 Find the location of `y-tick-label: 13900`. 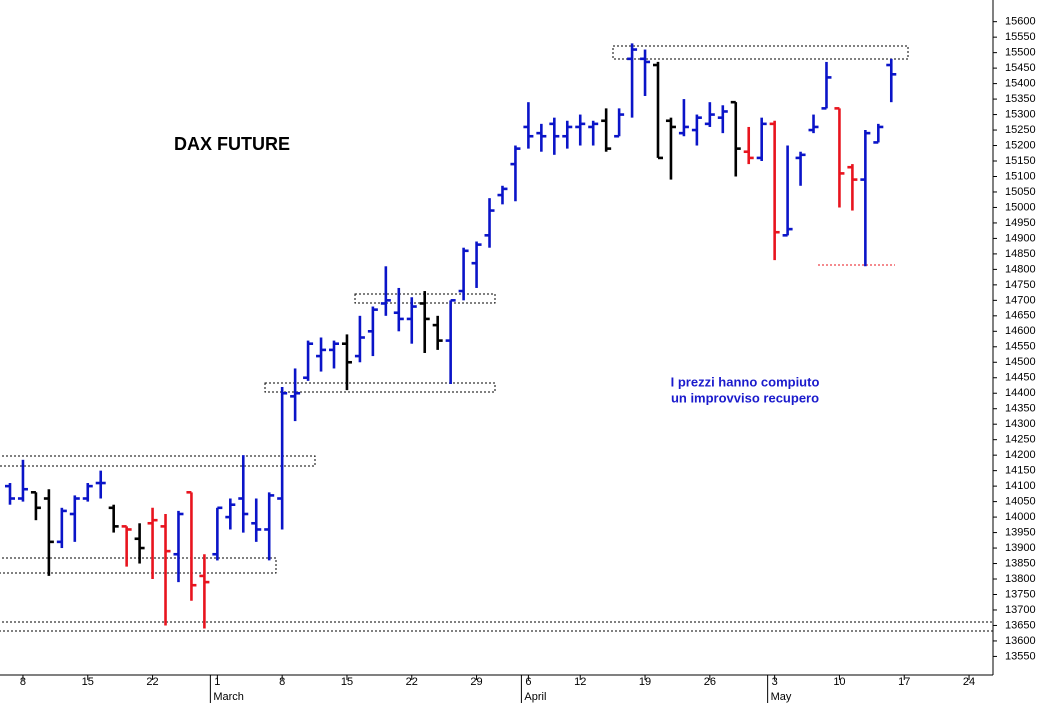

y-tick-label: 13900 is located at coordinates (1020, 548).